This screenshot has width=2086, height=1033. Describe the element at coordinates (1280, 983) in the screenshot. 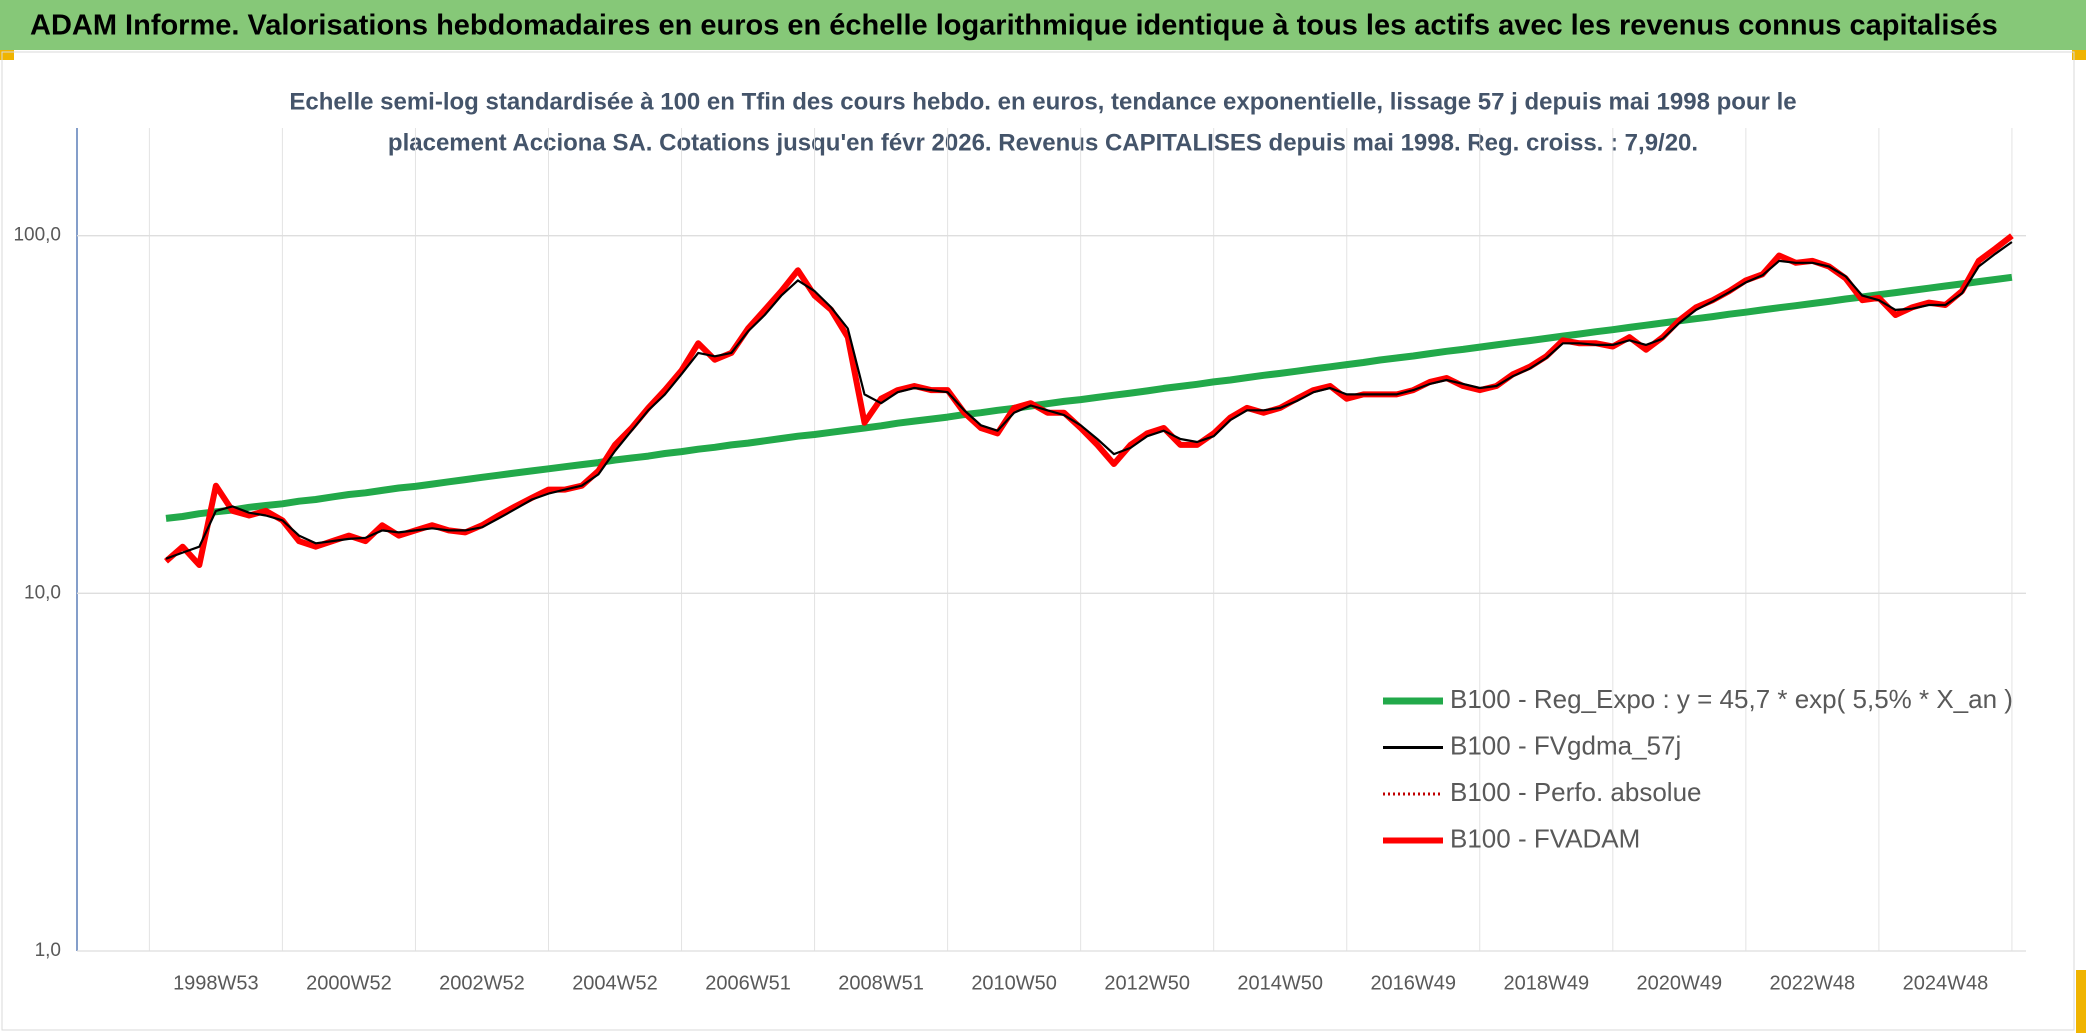

I see `x-tick-label: 2014W50` at that location.